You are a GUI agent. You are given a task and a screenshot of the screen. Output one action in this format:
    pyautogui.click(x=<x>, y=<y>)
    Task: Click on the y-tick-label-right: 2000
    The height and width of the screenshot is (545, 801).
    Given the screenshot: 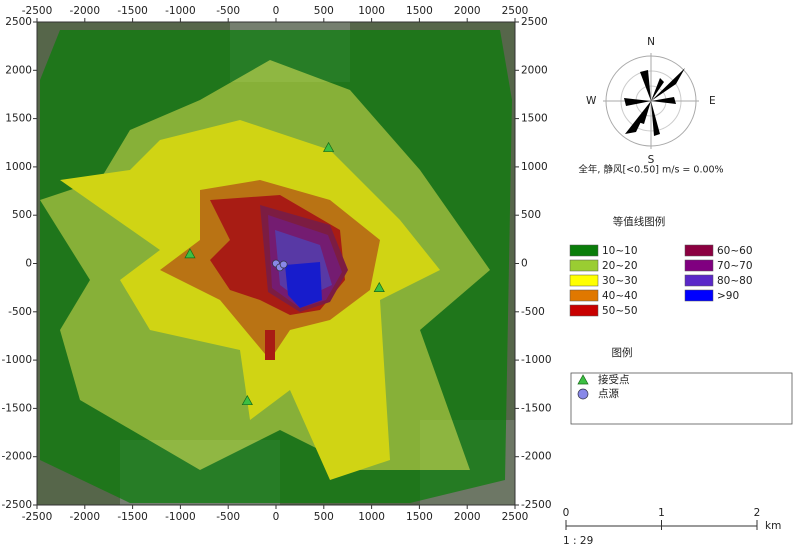 What is the action you would take?
    pyautogui.click(x=534, y=70)
    